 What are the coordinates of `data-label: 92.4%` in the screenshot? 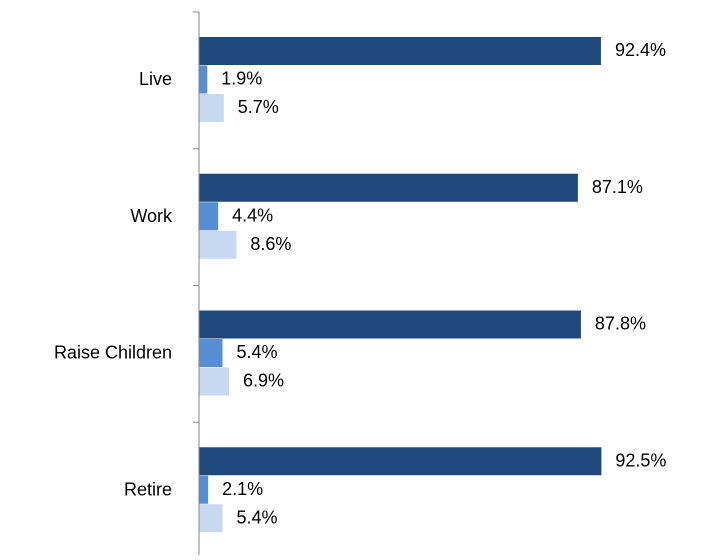 It's located at (640, 50).